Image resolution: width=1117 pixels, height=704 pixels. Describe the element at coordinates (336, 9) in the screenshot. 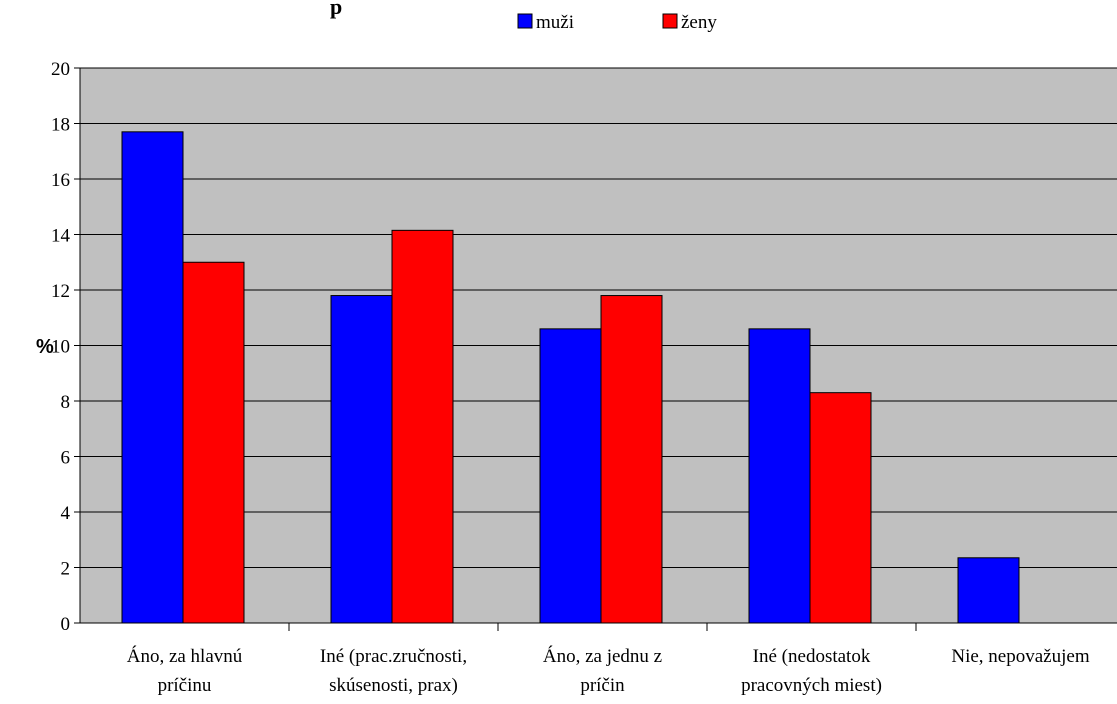

I see `chart-title-partial: p` at that location.